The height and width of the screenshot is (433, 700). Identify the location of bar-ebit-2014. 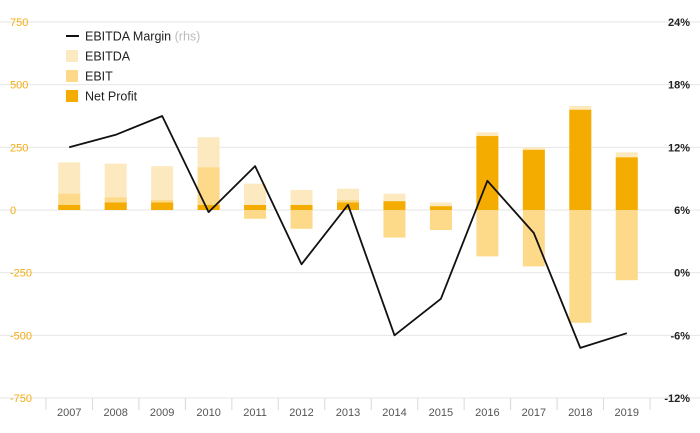
(394, 224).